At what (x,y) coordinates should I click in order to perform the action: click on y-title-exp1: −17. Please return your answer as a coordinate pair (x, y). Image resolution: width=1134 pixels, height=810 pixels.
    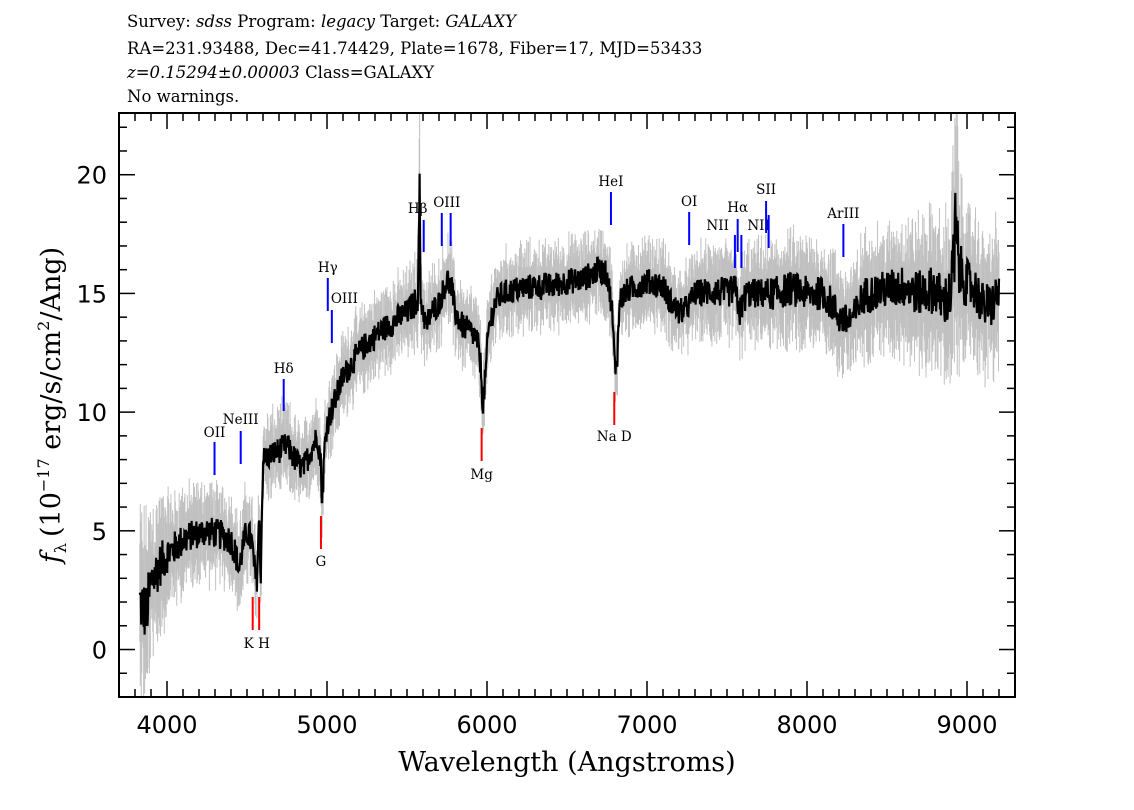
    Looking at the image, I should click on (43, 475).